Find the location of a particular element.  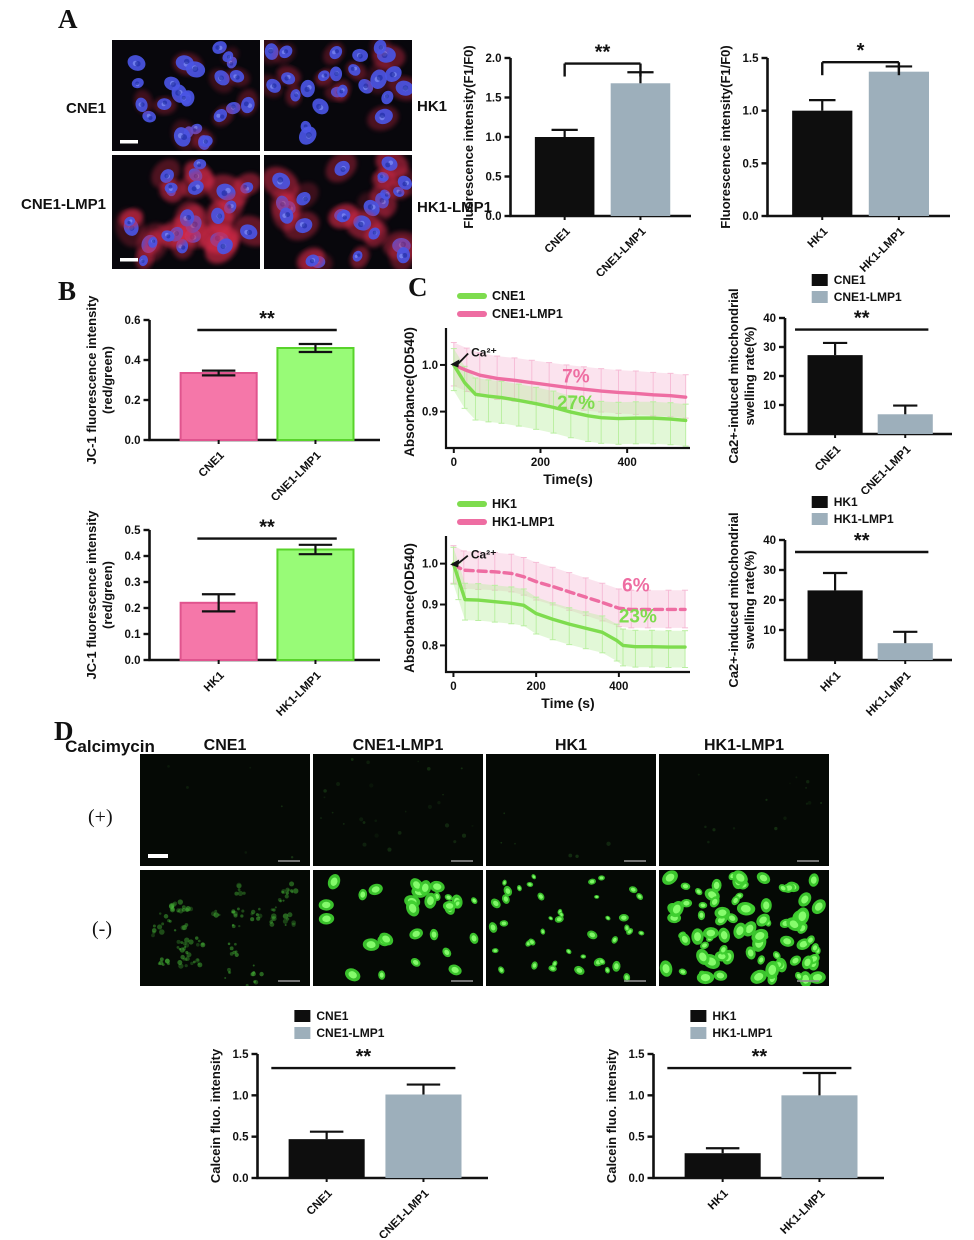

micrograph-cne1 is located at coordinates (186, 95).